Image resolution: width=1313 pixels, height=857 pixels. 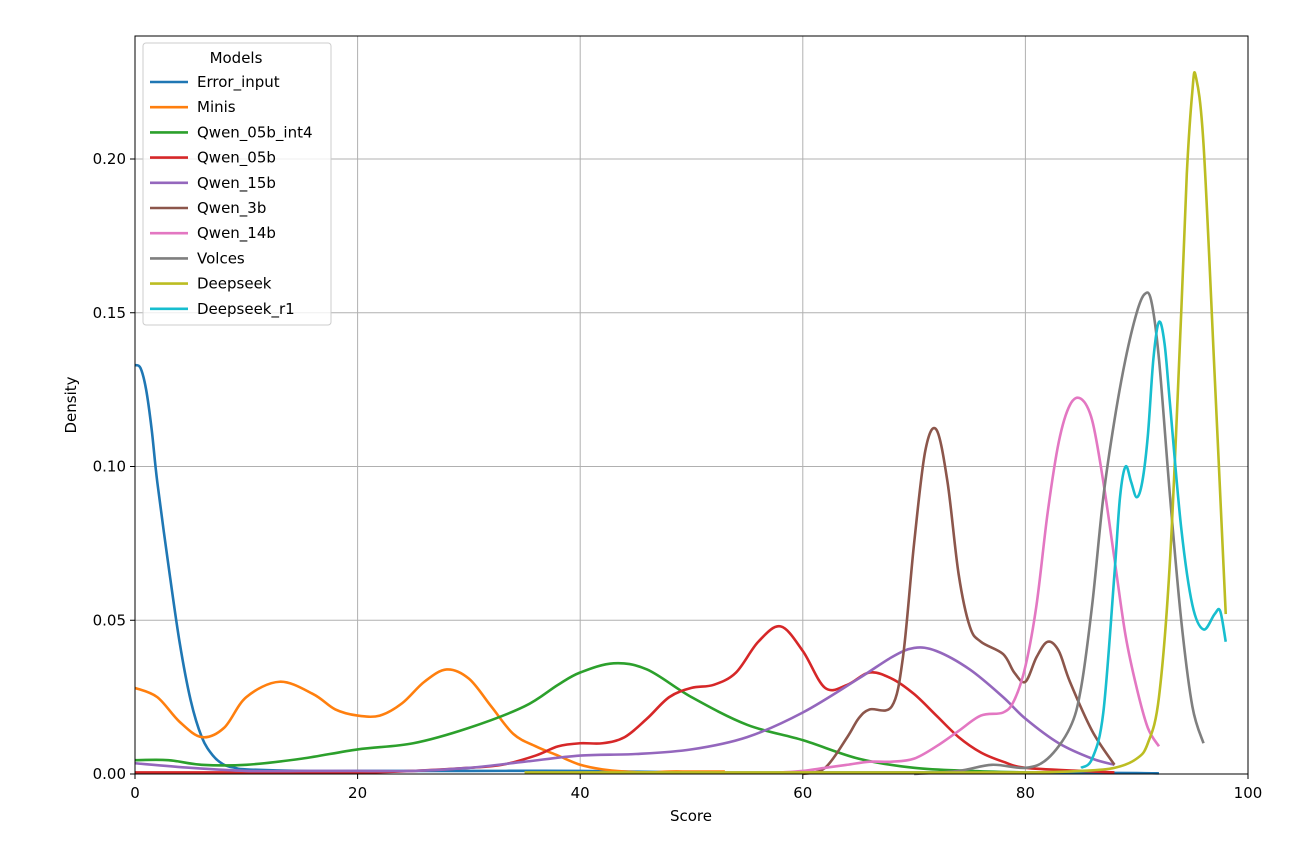 I want to click on y-axis-title: Density, so click(x=71, y=404).